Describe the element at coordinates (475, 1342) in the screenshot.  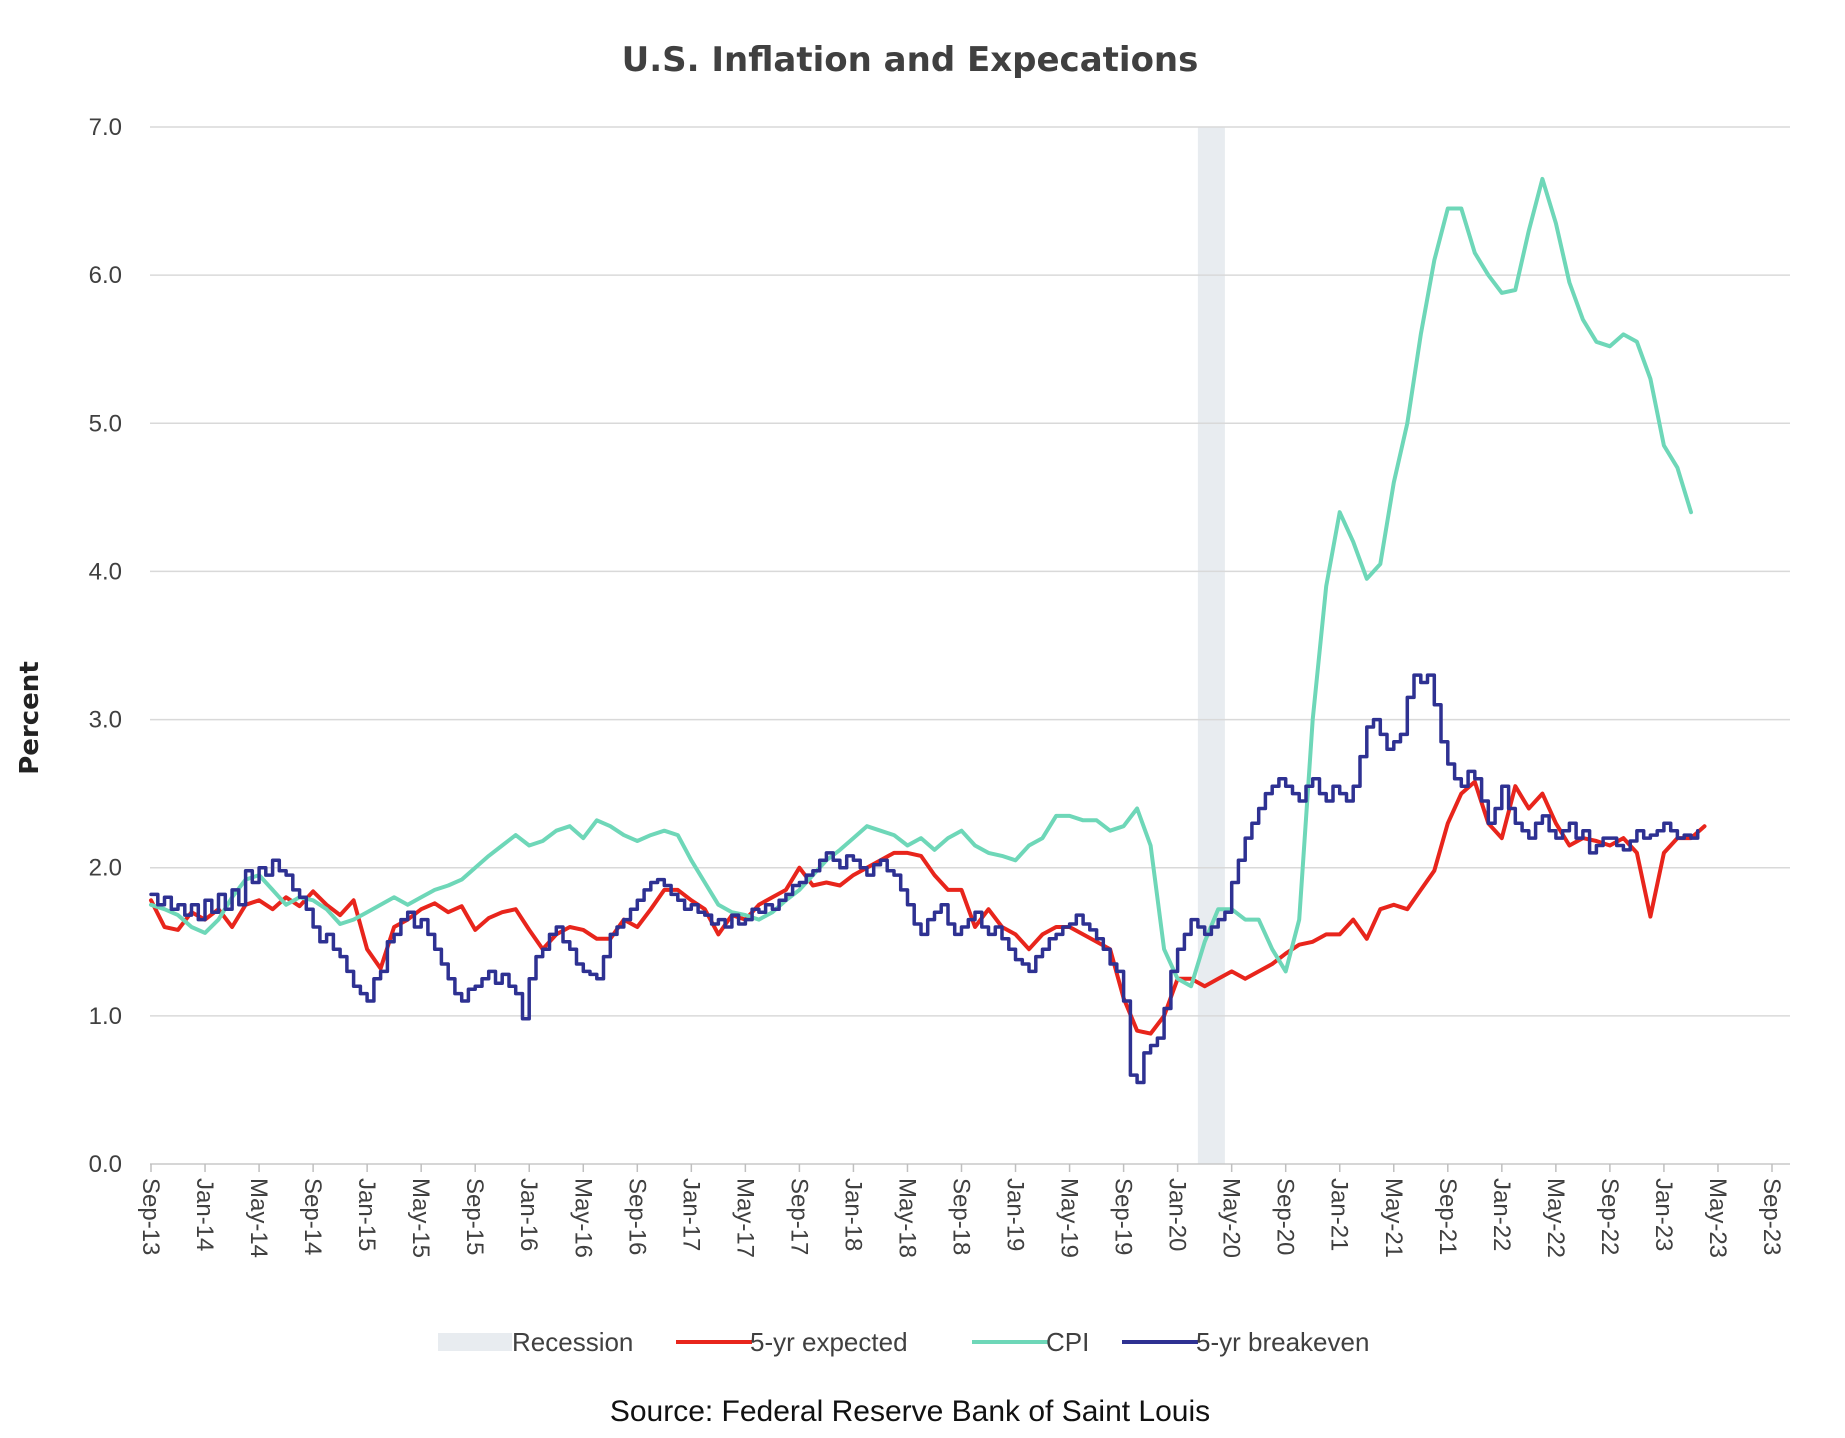
I see `legend-swatch-recession` at that location.